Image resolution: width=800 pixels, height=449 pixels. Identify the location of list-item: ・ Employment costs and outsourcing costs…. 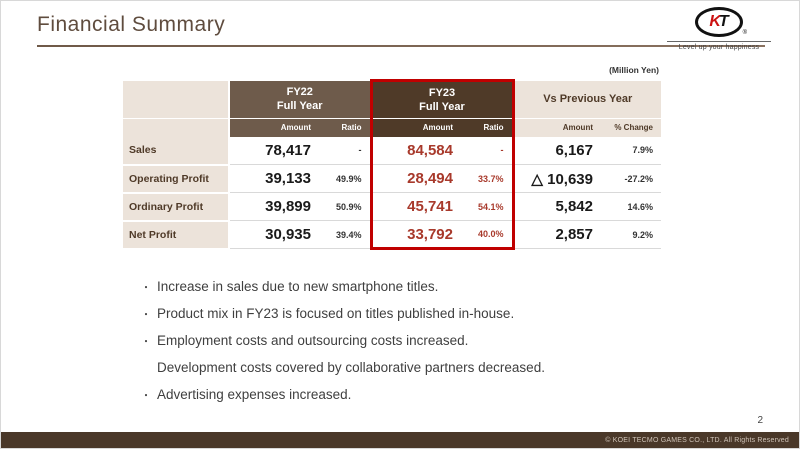
(343, 346).